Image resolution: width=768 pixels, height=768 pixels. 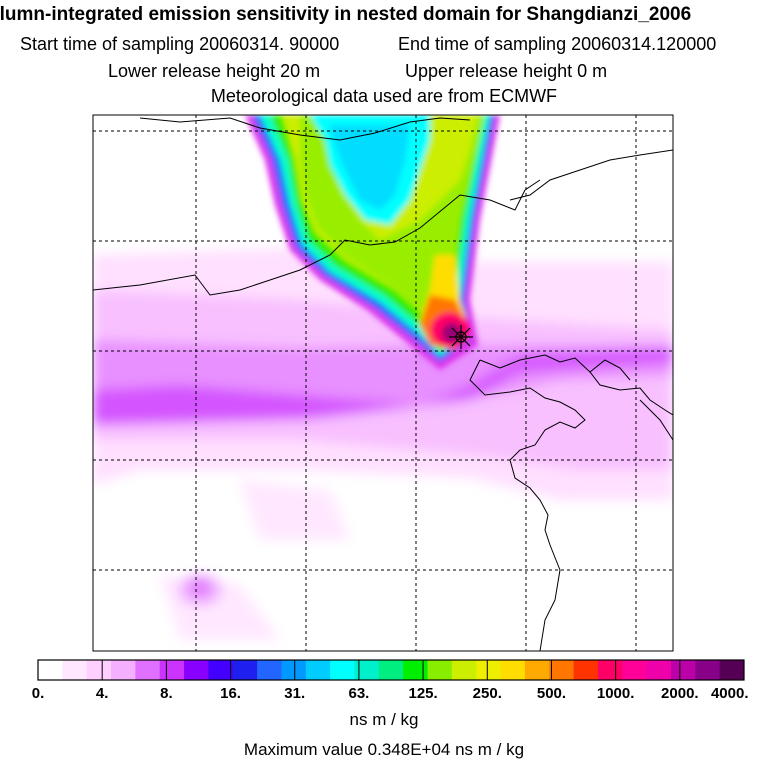 What do you see at coordinates (384, 749) in the screenshot?
I see `maximum-value-label: Maximum value 0.348E+04 ns m / kg` at bounding box center [384, 749].